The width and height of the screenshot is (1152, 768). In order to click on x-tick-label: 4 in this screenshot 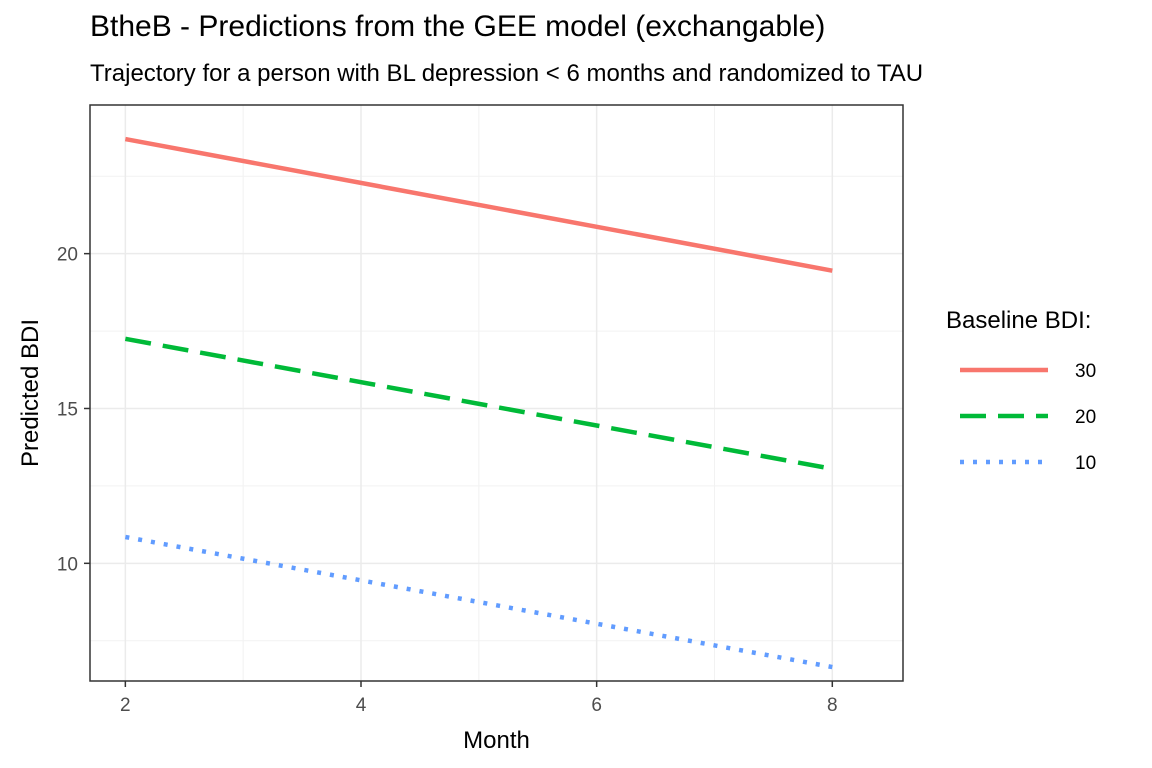, I will do `click(361, 705)`.